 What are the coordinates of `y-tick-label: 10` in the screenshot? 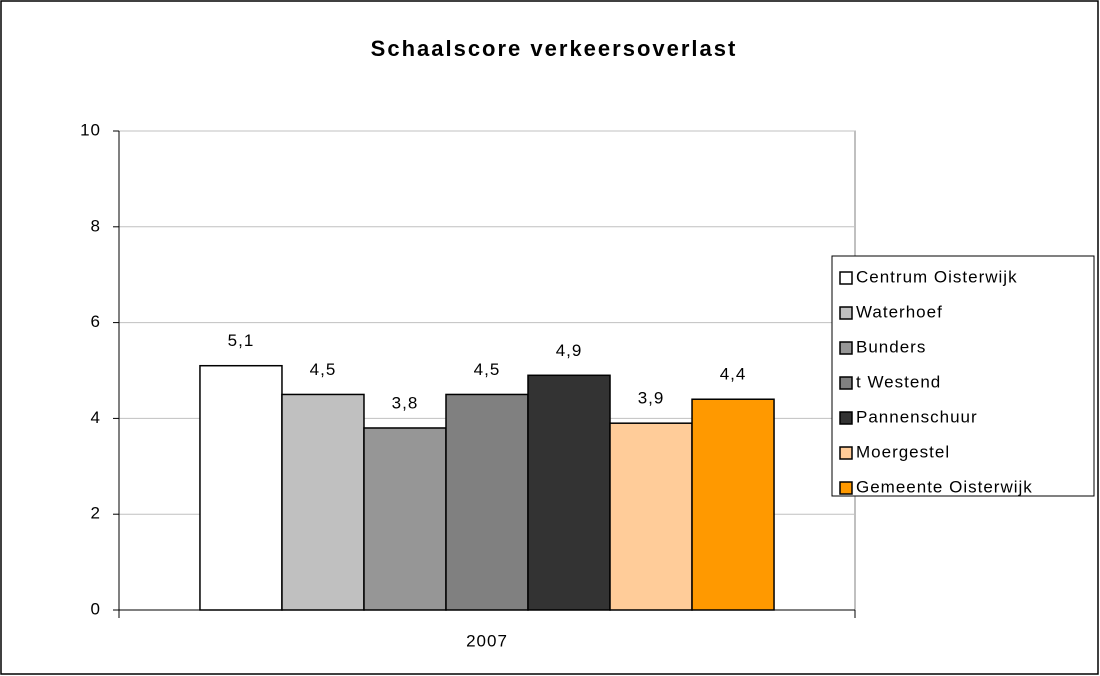 It's located at (90, 129).